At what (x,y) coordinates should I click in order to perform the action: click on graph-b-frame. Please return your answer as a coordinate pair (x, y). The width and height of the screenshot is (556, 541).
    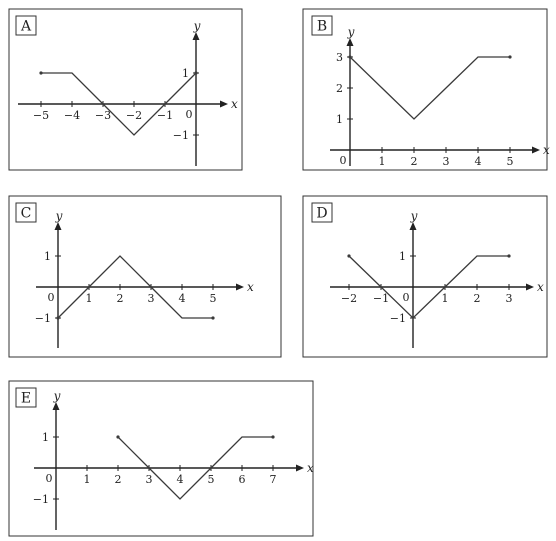
    Looking at the image, I should click on (425, 89).